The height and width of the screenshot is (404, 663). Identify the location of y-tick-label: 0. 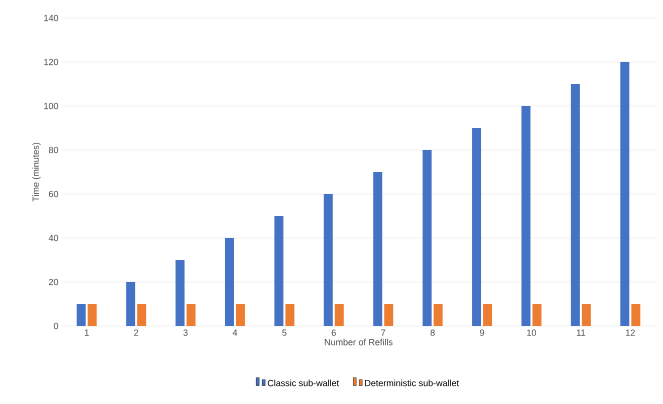
(56, 326).